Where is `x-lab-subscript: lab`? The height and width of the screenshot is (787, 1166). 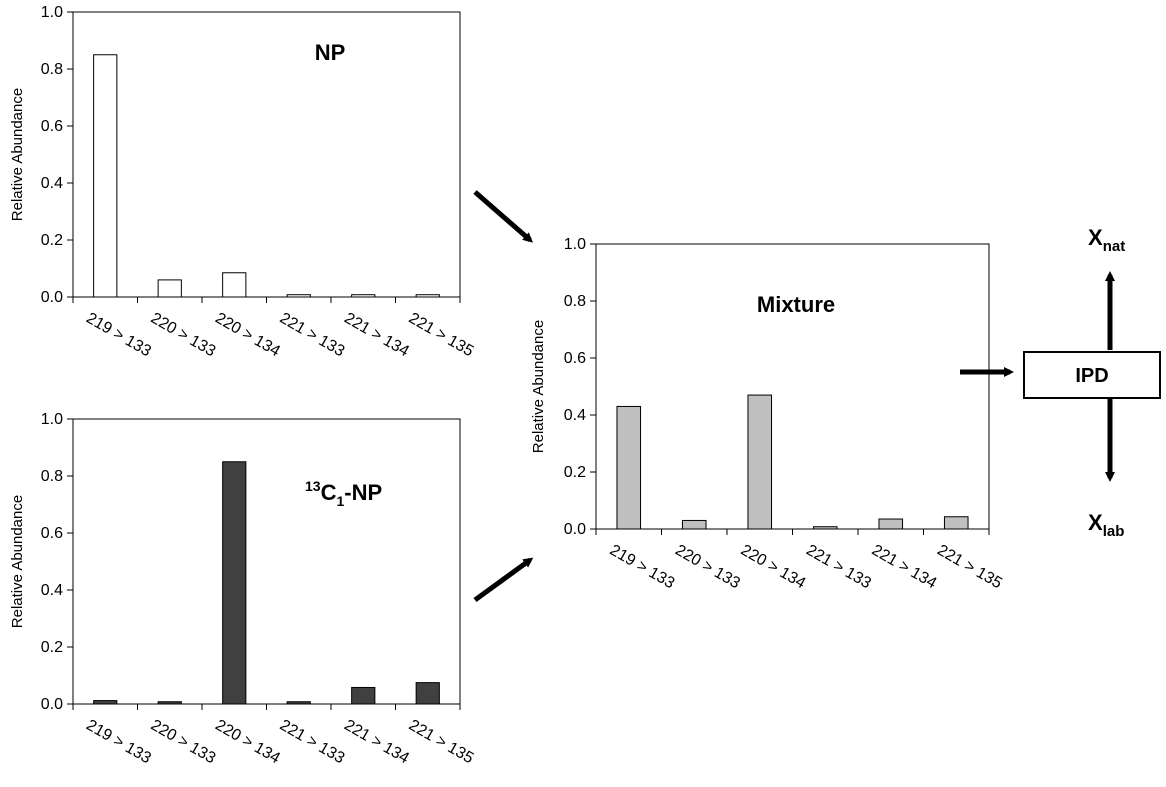
x-lab-subscript: lab is located at coordinates (1114, 531).